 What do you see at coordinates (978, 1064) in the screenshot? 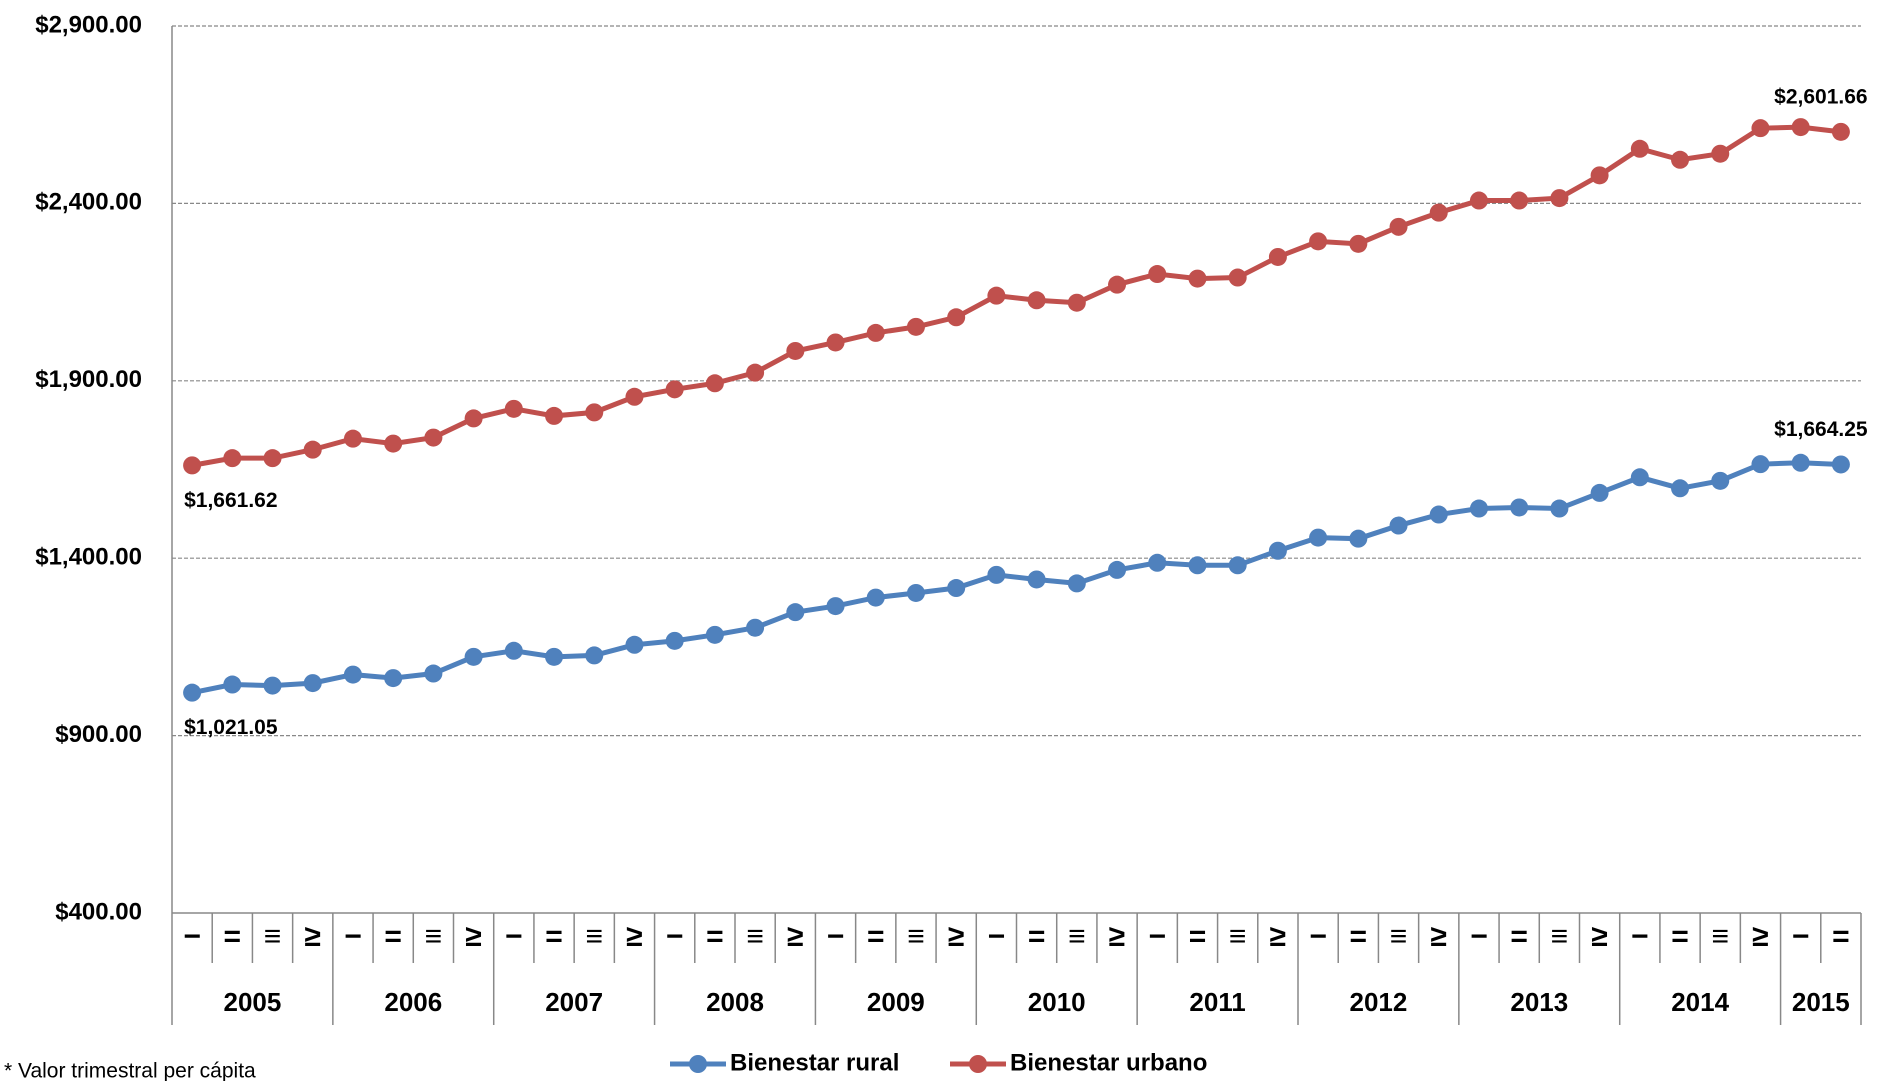
I see `legend-marker` at bounding box center [978, 1064].